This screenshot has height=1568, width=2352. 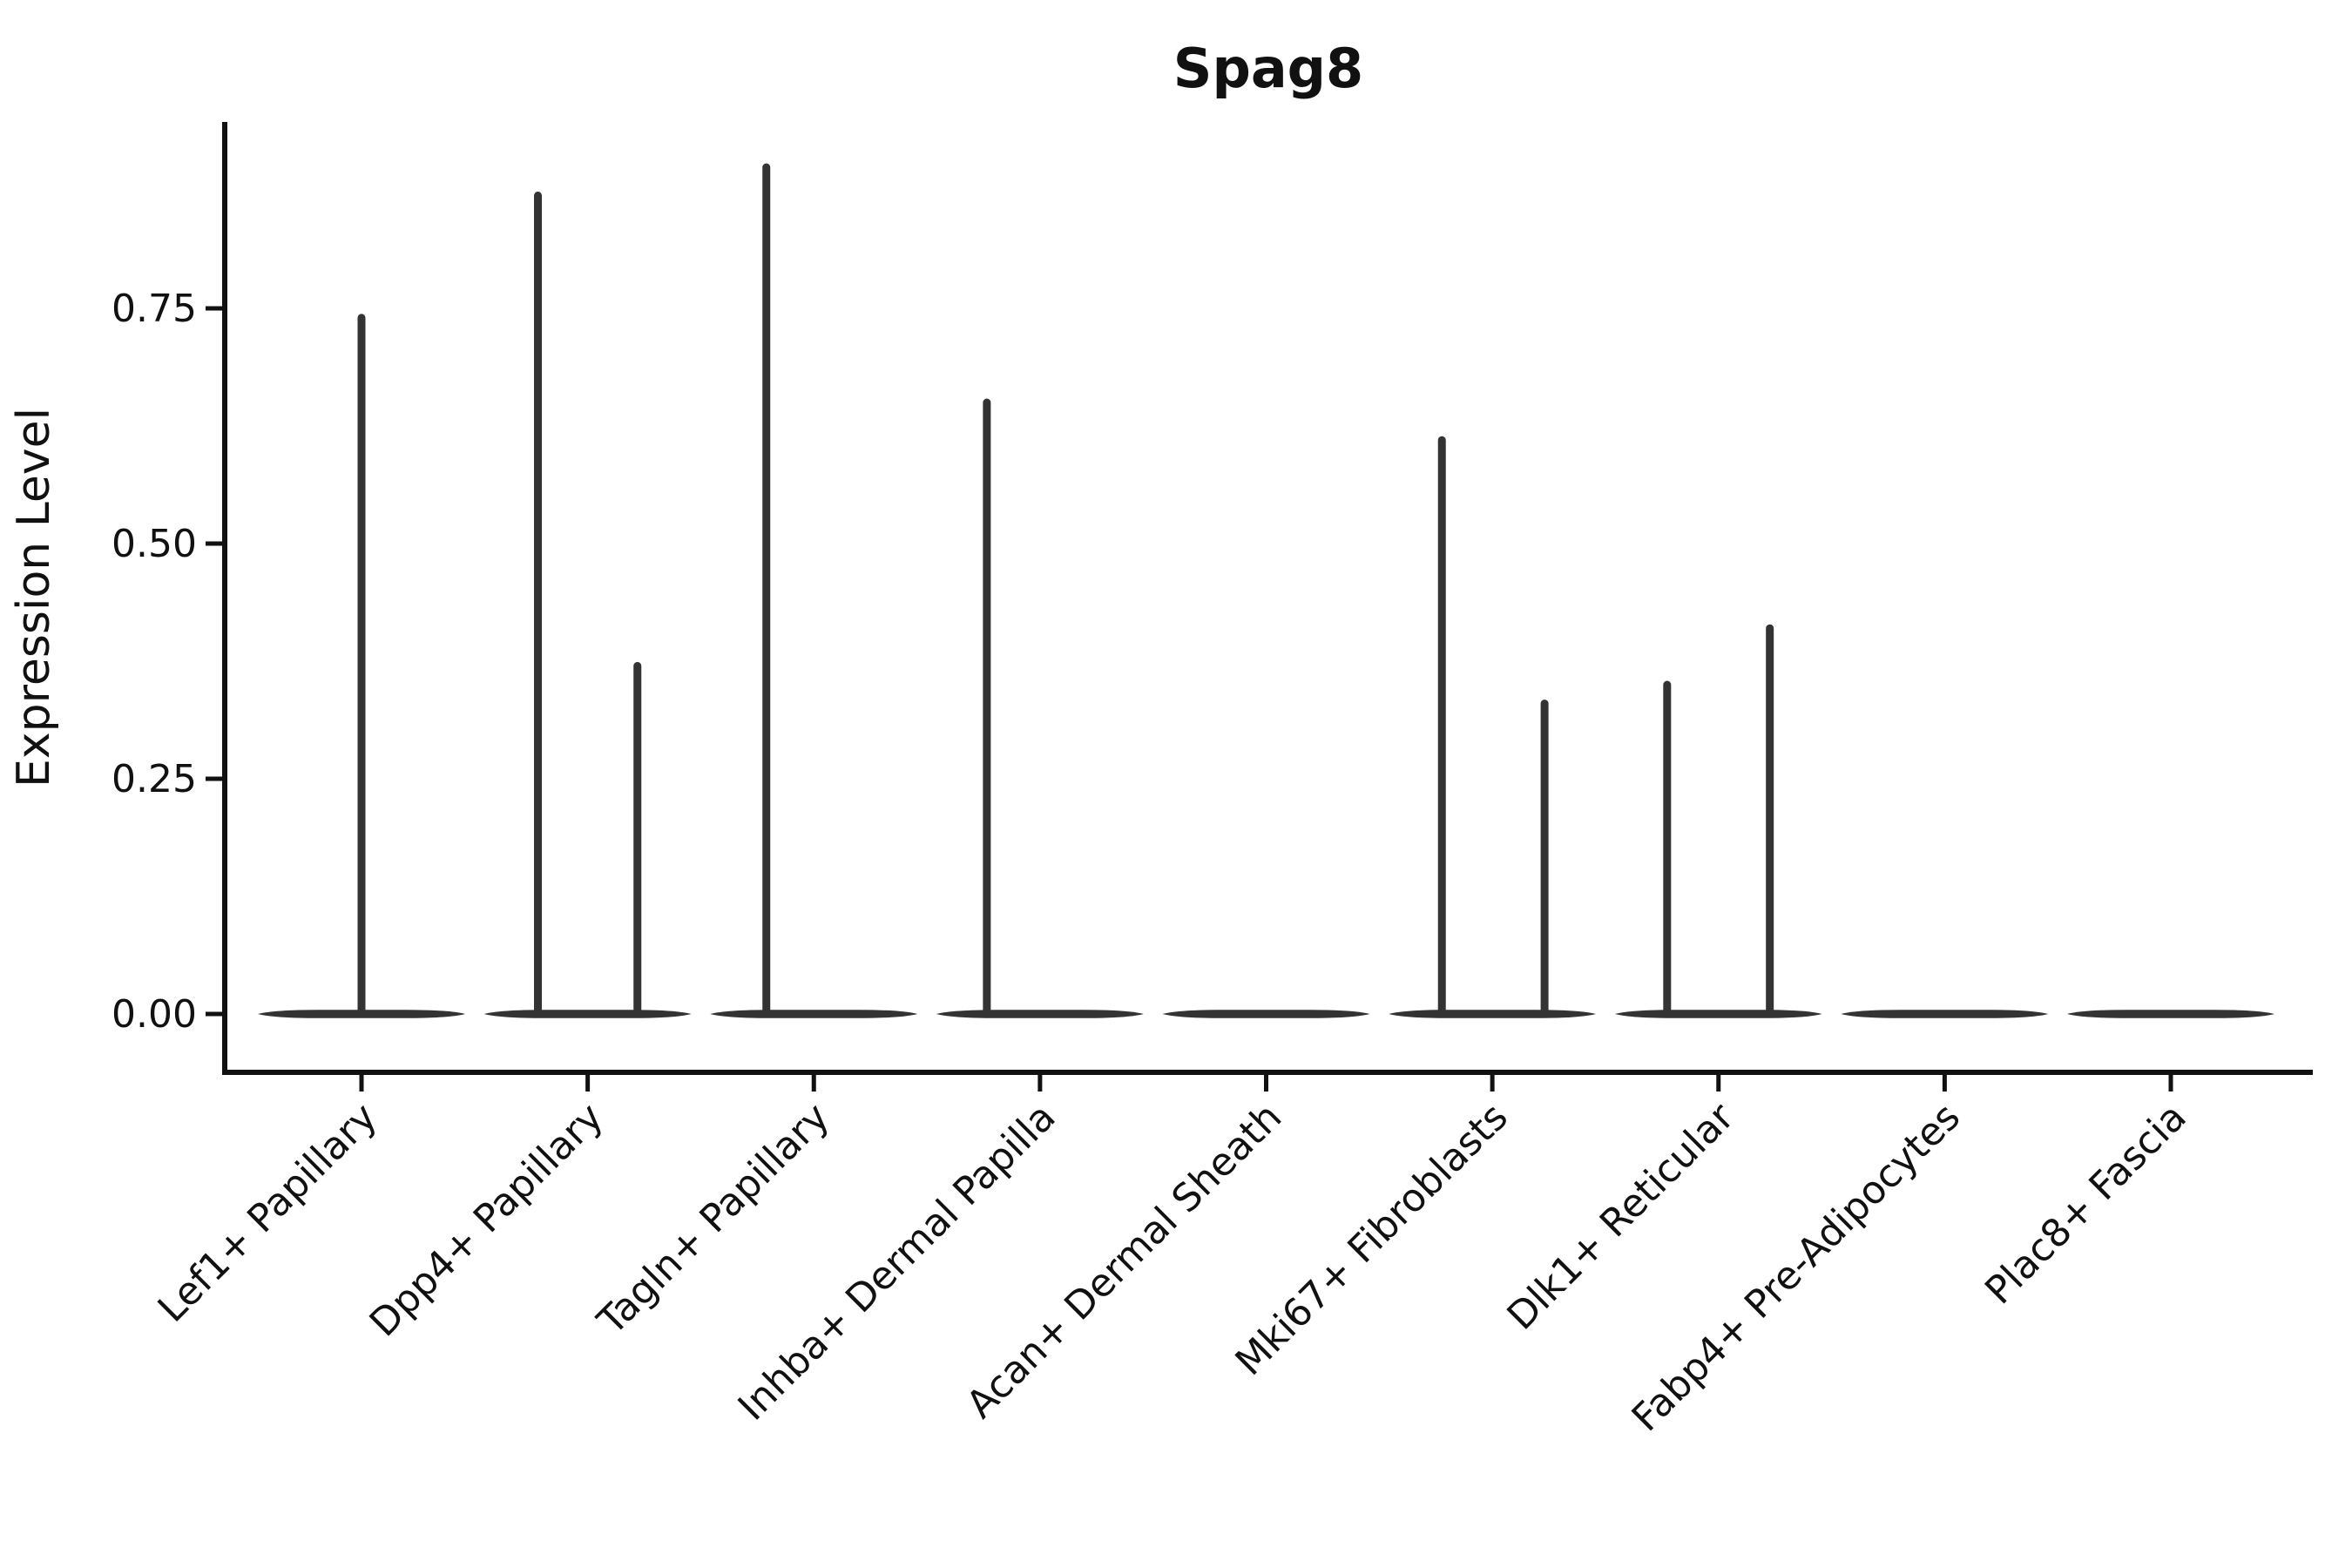 What do you see at coordinates (1268, 68) in the screenshot?
I see `plot-title: Spag8` at bounding box center [1268, 68].